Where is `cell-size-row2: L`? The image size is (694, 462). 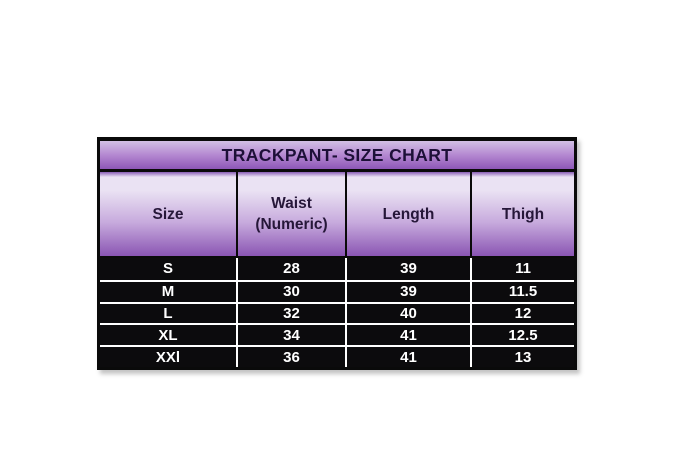 cell-size-row2: L is located at coordinates (168, 312).